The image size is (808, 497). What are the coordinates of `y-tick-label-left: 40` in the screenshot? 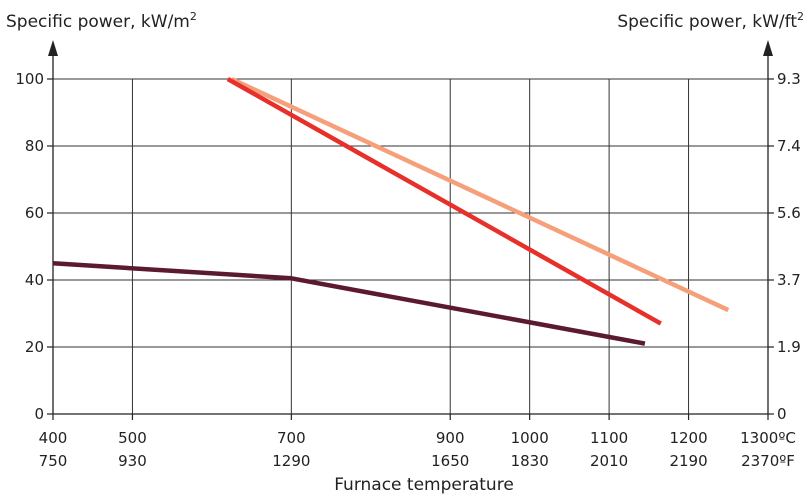 It's located at (34, 280).